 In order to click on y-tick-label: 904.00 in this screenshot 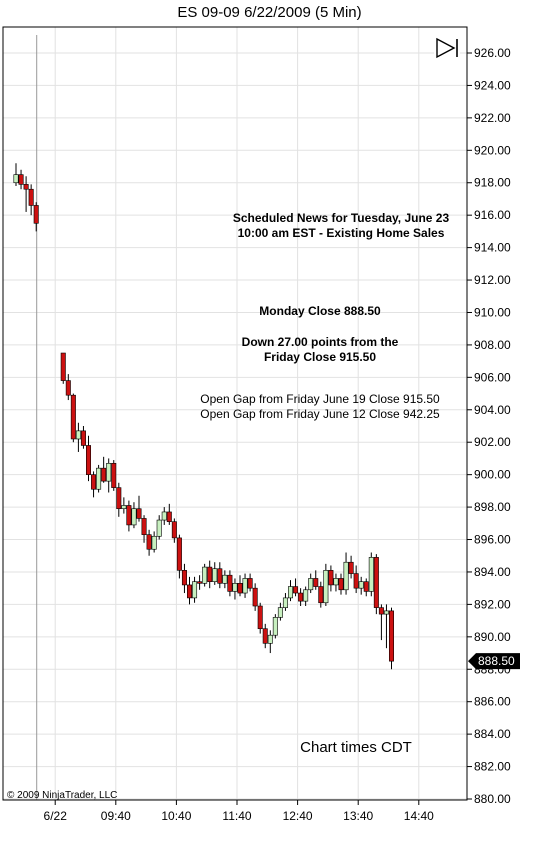, I will do `click(492, 410)`.